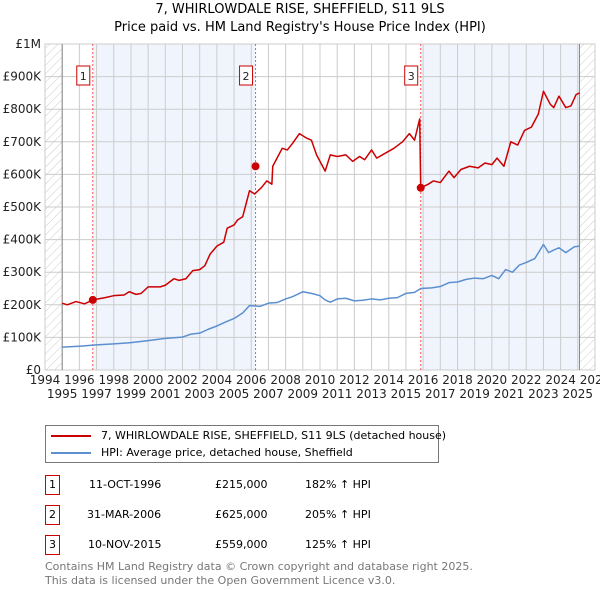 This screenshot has height=590, width=600. Describe the element at coordinates (23, 207) in the screenshot. I see `y-tick-label: £500K` at that location.